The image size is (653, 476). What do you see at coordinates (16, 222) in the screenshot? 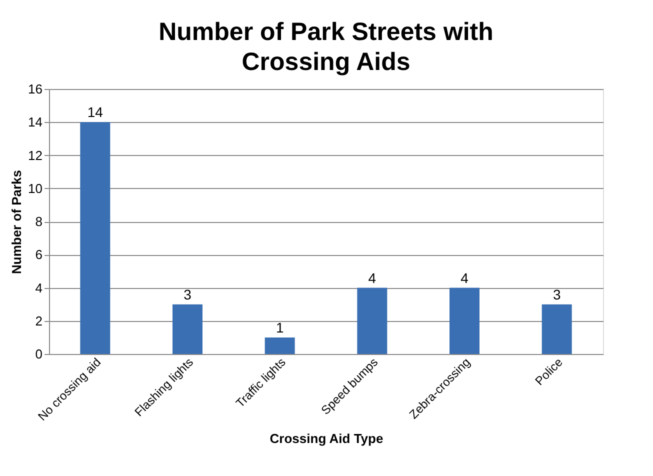
I see `y-axis-title: Number of Parks` at bounding box center [16, 222].